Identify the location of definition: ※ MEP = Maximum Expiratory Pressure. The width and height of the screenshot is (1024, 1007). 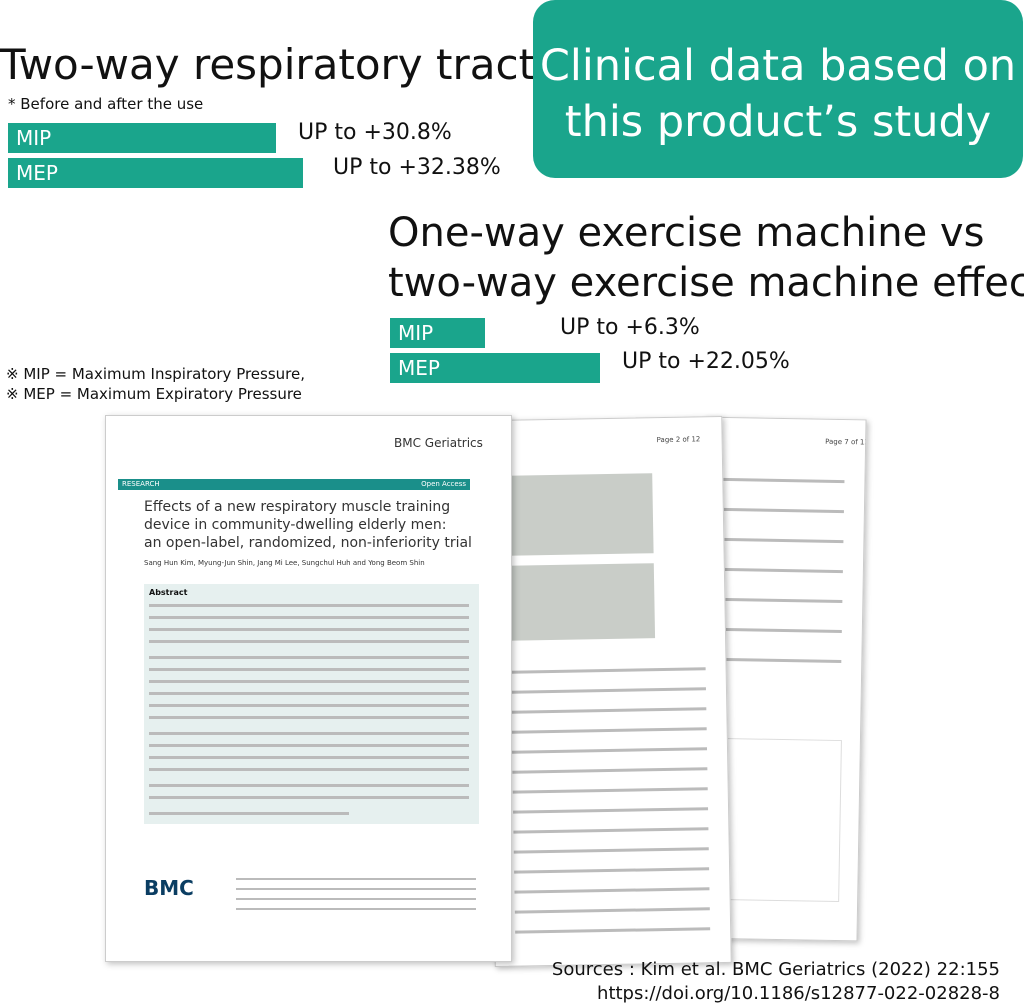
(154, 394).